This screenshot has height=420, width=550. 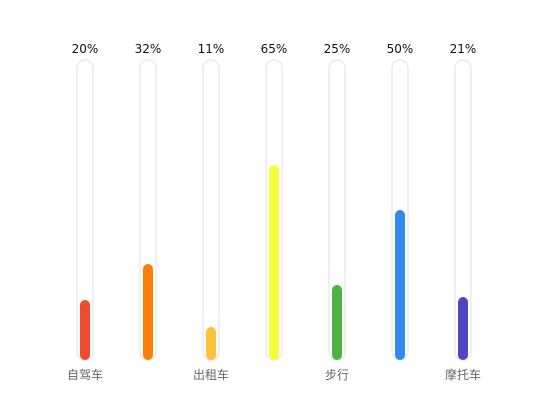 What do you see at coordinates (85, 49) in the screenshot?
I see `value-label: 20%` at bounding box center [85, 49].